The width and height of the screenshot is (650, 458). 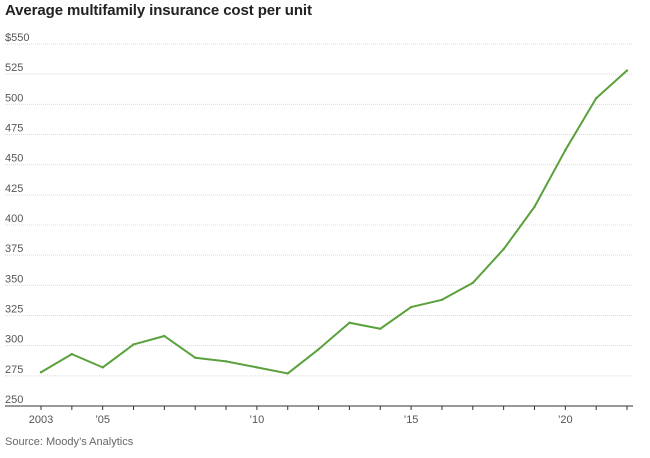 What do you see at coordinates (319, 415) in the screenshot?
I see `x-axis: 2003 ’05 ’10 ’15 ’20` at bounding box center [319, 415].